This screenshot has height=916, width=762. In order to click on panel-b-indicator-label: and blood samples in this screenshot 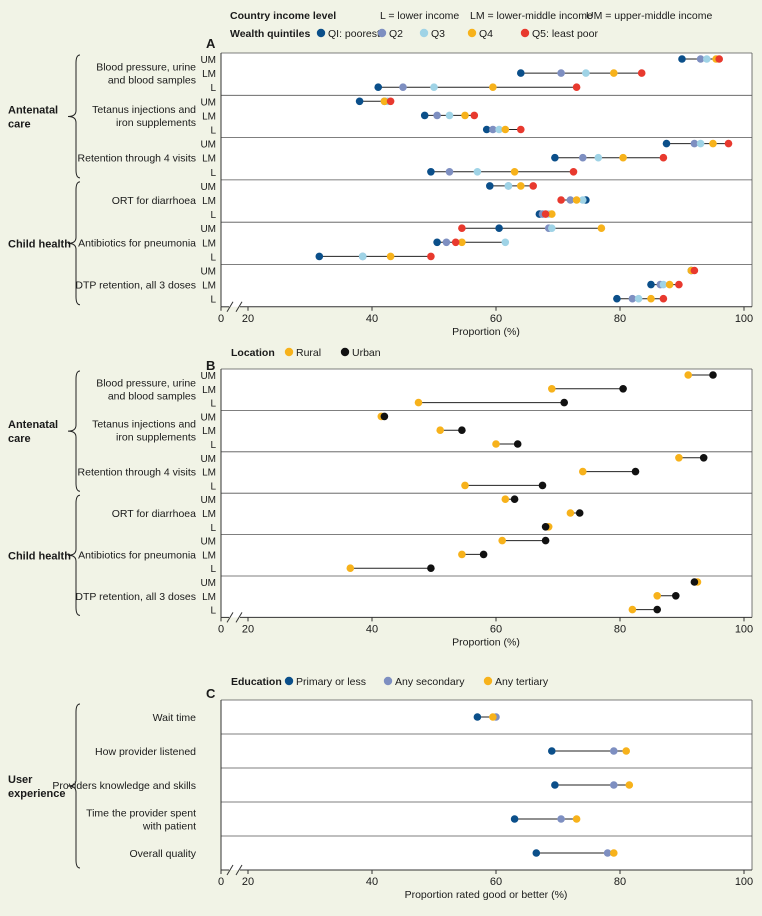, I will do `click(152, 396)`.